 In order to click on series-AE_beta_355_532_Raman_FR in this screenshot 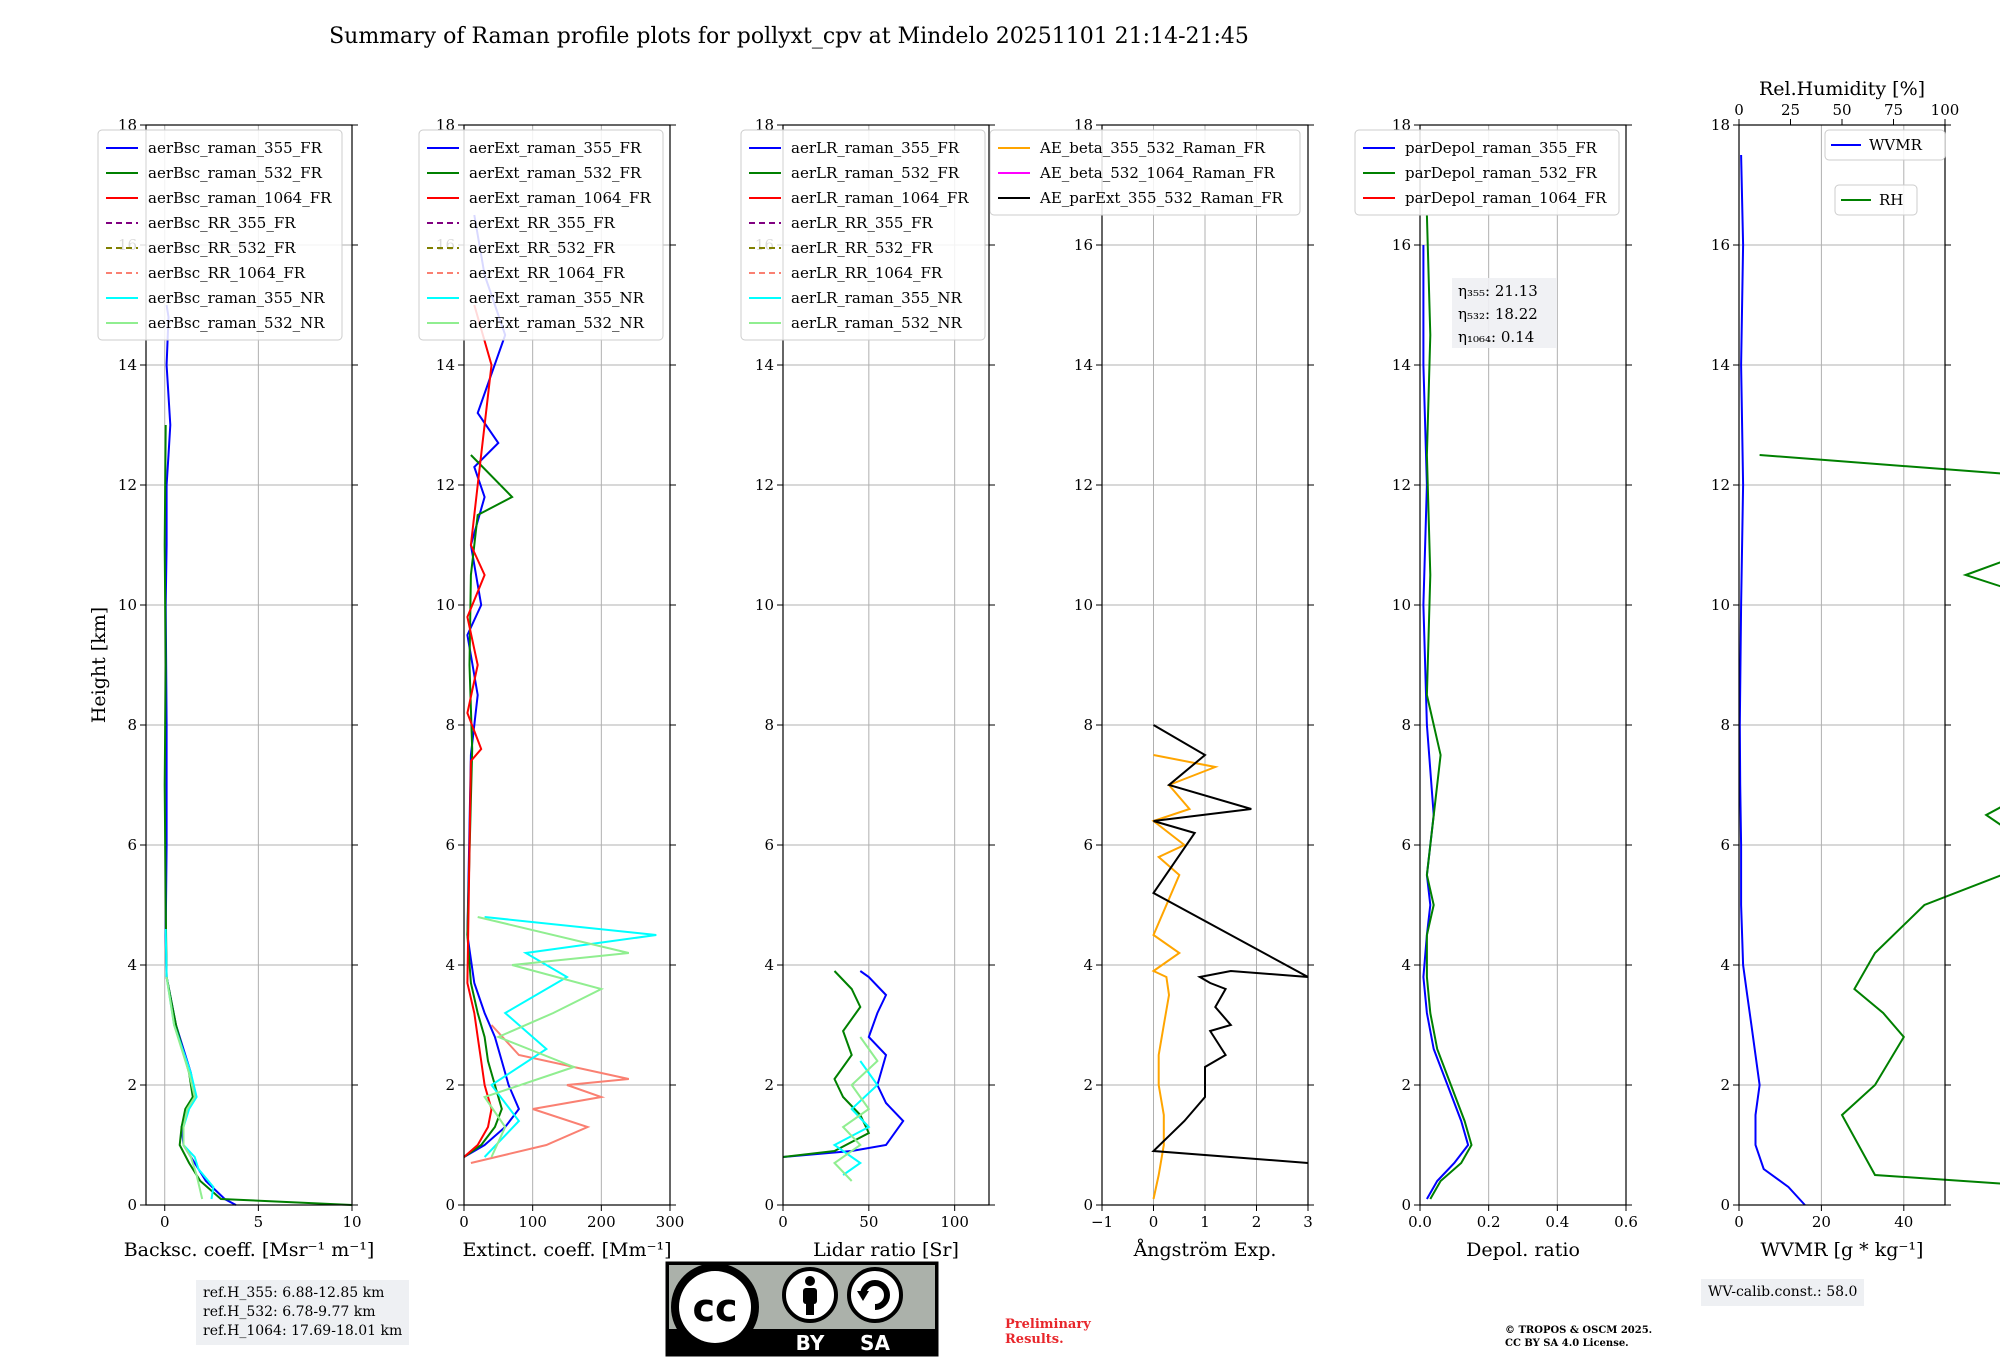, I will do `click(1185, 977)`.